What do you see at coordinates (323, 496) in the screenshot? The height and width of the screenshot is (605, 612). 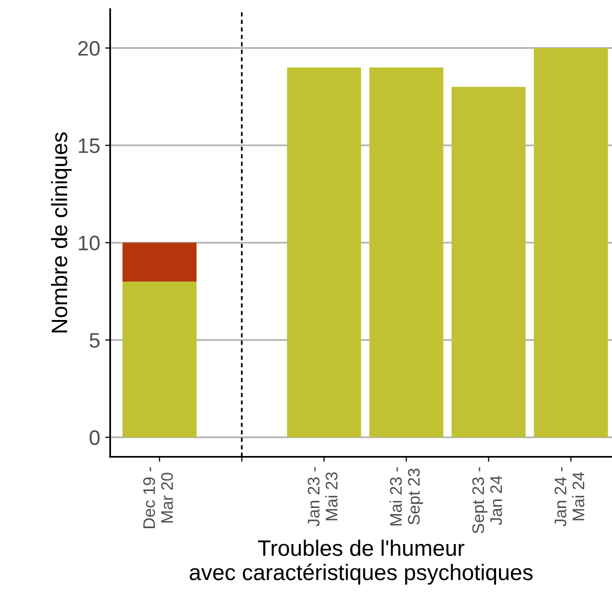 I see `x-tick-label: Jan 23 - Mai 23` at bounding box center [323, 496].